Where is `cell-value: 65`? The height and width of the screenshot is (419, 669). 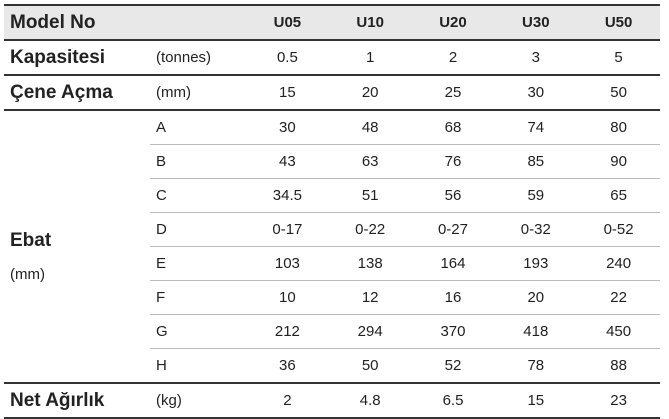
cell-value: 65 is located at coordinates (618, 195).